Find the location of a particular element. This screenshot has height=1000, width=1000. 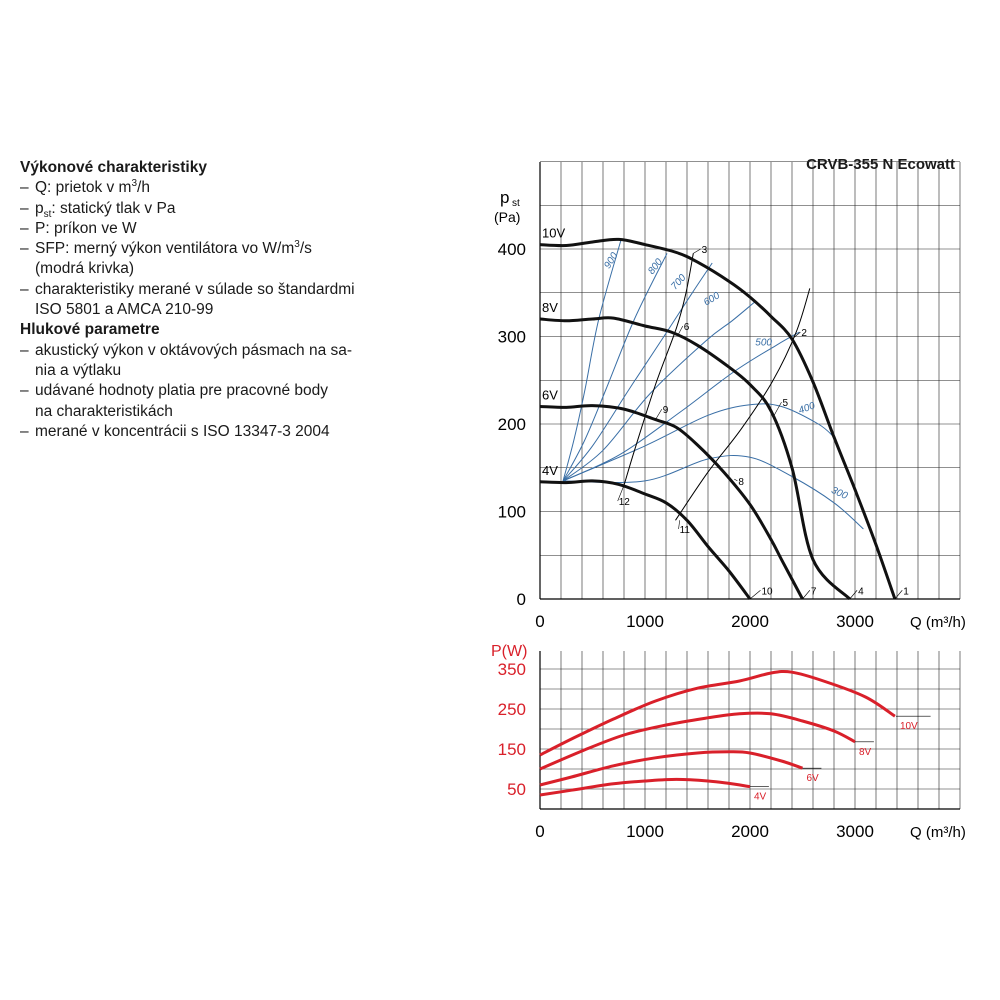

y-tick-label: 0 is located at coordinates (521, 599).